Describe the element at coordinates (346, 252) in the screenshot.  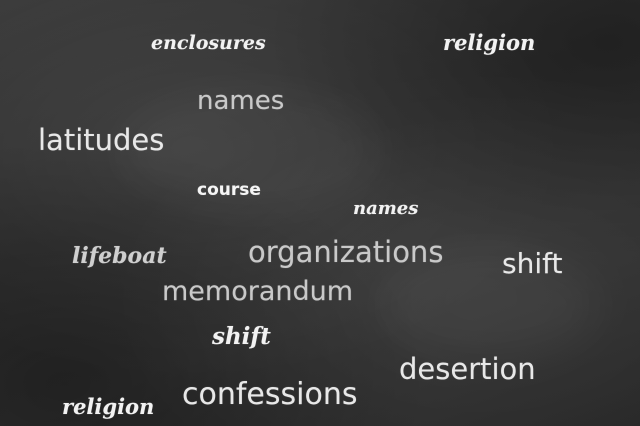
I see `word-organizations: organizations` at that location.